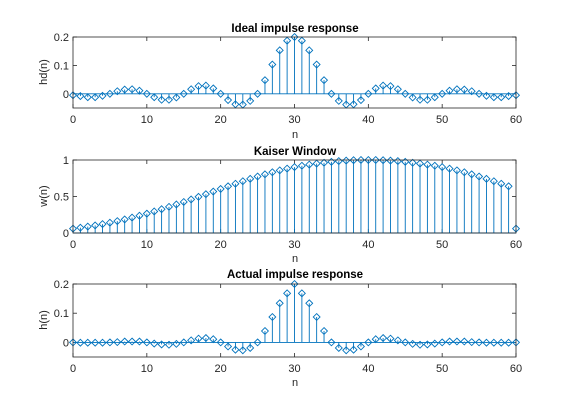 The height and width of the screenshot is (413, 570). Describe the element at coordinates (61, 285) in the screenshot. I see `y-tick-label: 0.2` at that location.